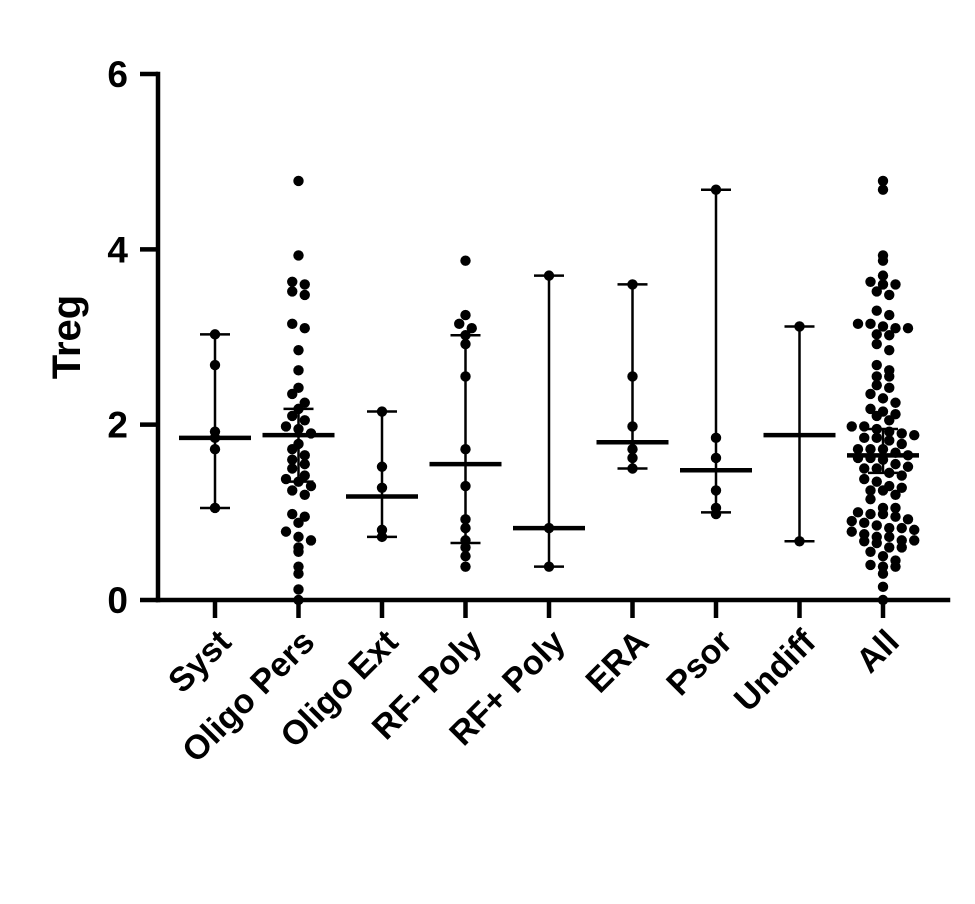 The image size is (975, 904). I want to click on x-category-label: All, so click(878, 652).